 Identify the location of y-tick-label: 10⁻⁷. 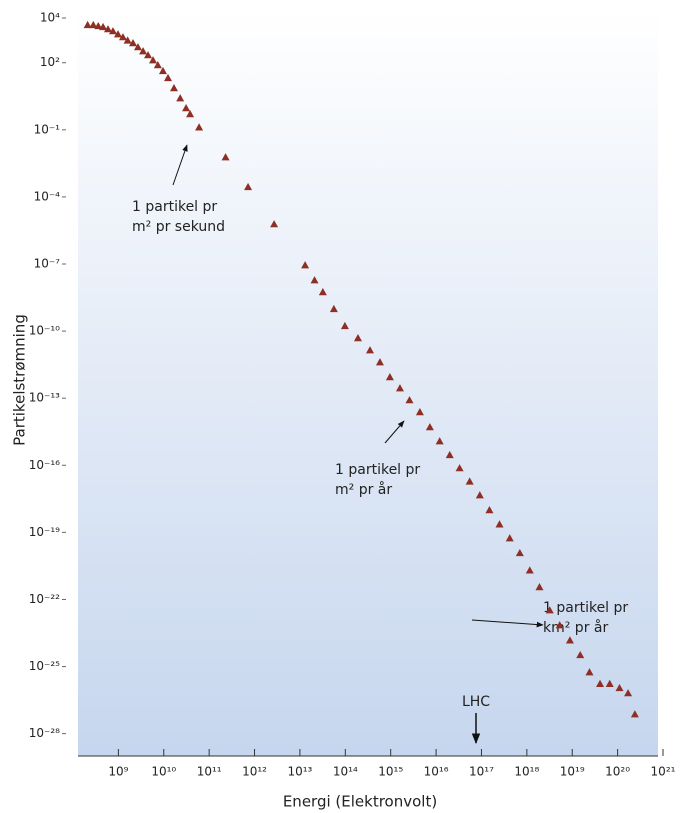
(47, 264).